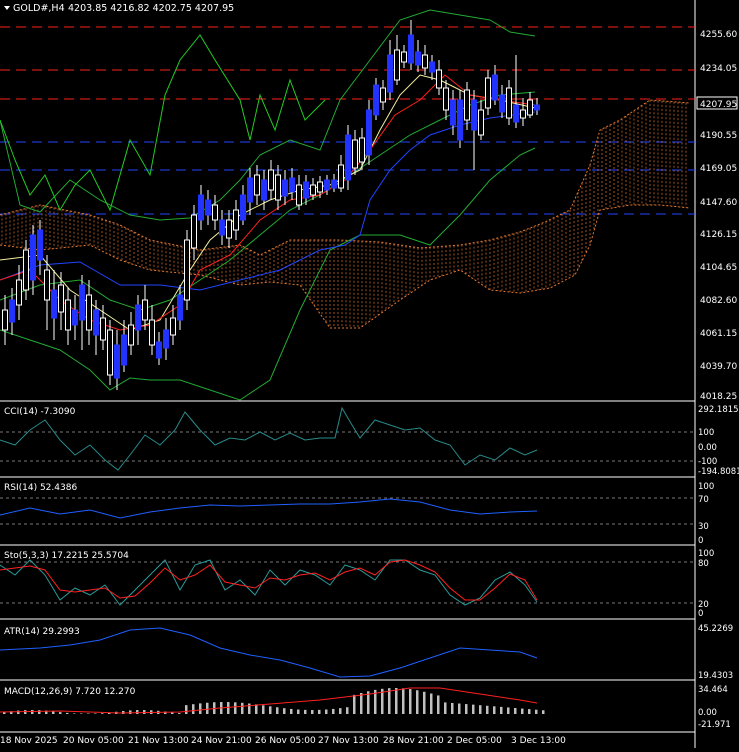  What do you see at coordinates (718, 203) in the screenshot?
I see `price-tick: 4147.60` at bounding box center [718, 203].